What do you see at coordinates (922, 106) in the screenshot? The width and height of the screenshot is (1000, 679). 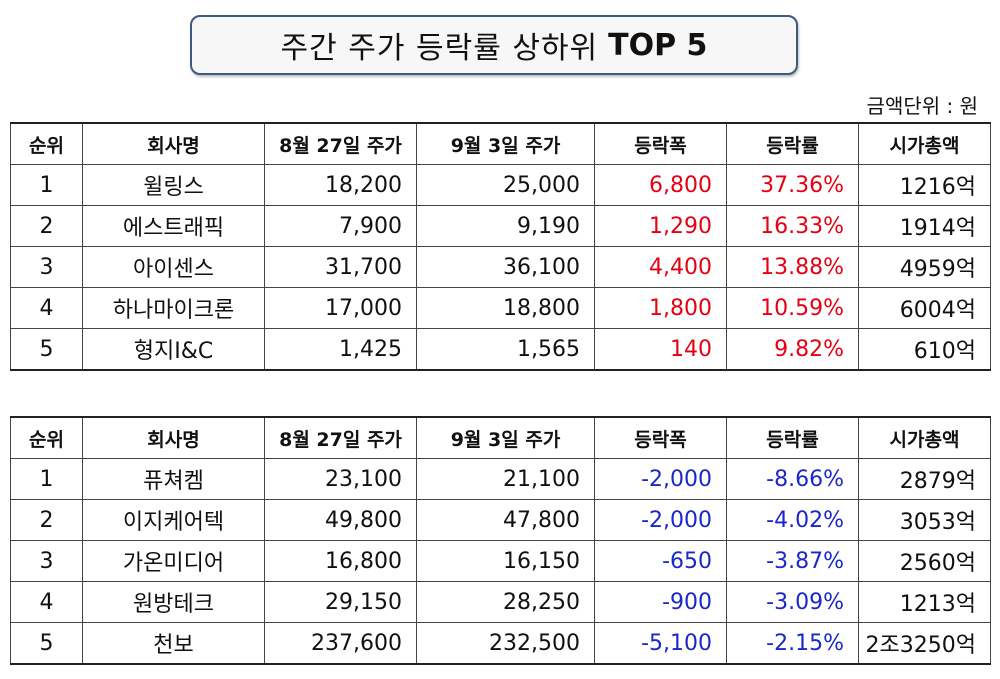 I see `unit-label: 금액단위 : 원` at bounding box center [922, 106].